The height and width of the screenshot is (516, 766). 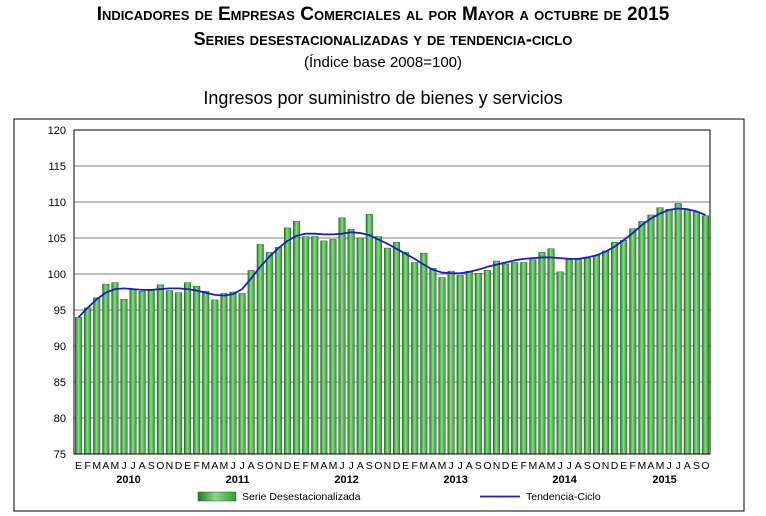 What do you see at coordinates (60, 383) in the screenshot?
I see `y-tick-label: 85` at bounding box center [60, 383].